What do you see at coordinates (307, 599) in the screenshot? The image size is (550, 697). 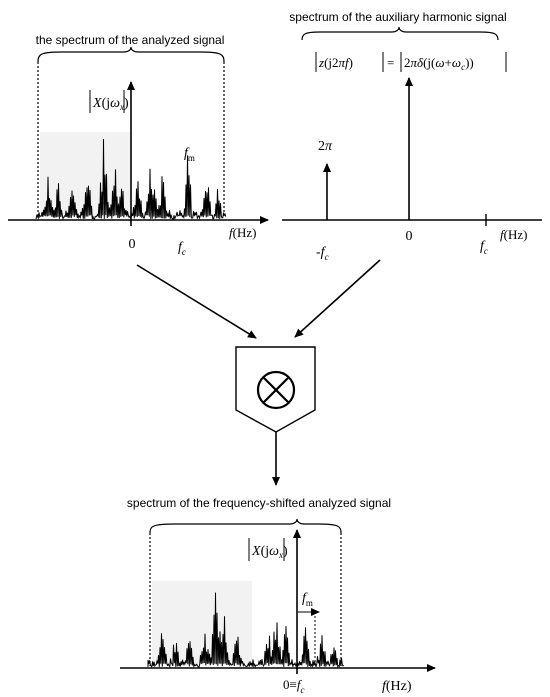 I see `shifted-fm-label: fm` at bounding box center [307, 599].